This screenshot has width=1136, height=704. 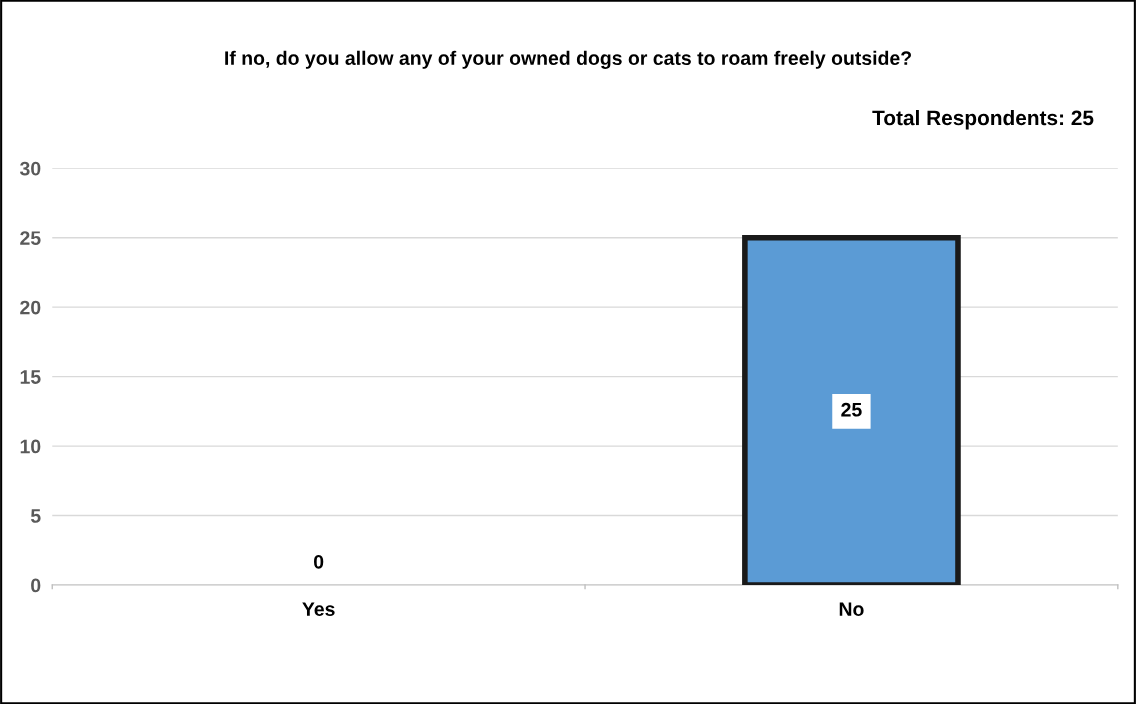 I want to click on y-tick-label: 15, so click(x=30, y=377).